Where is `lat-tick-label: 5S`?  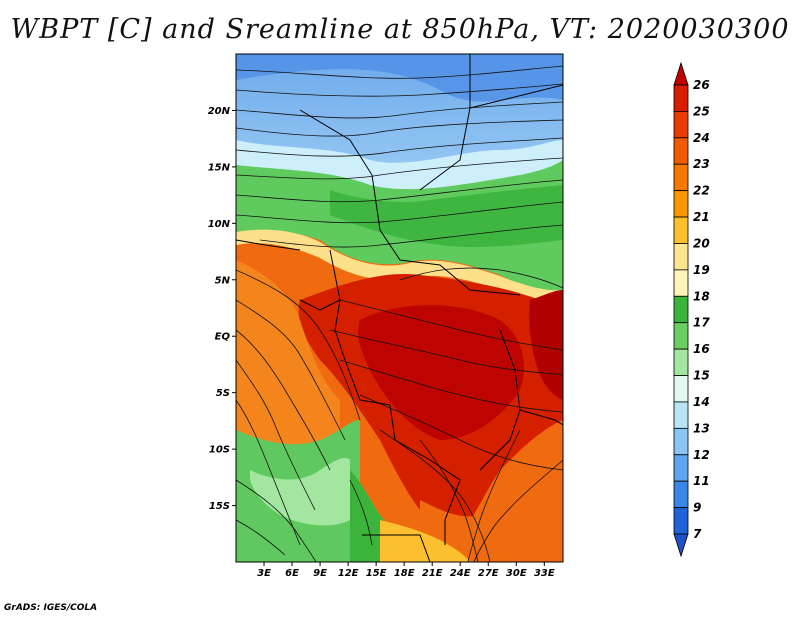
lat-tick-label: 5S is located at coordinates (223, 393).